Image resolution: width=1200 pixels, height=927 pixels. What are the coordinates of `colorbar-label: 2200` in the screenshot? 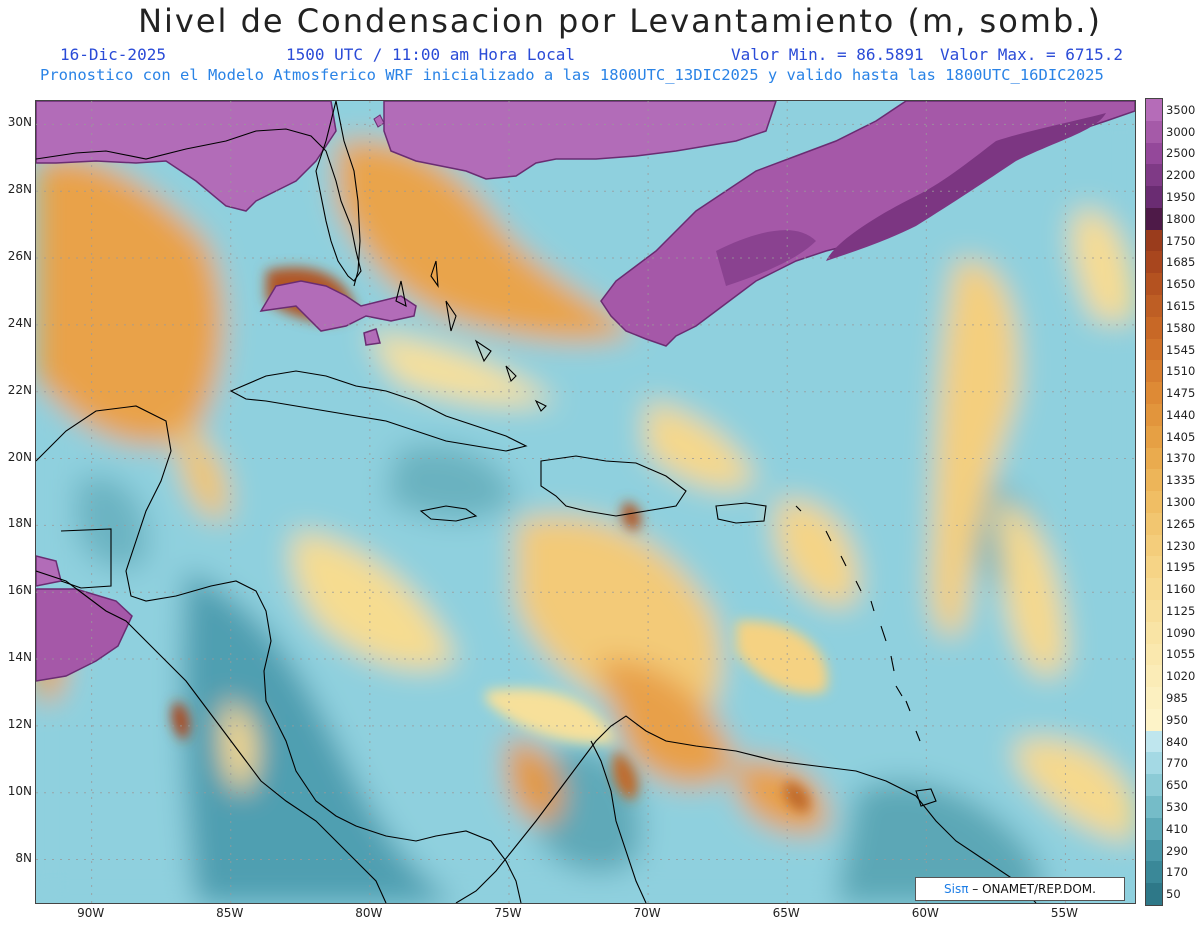 It's located at (1181, 175).